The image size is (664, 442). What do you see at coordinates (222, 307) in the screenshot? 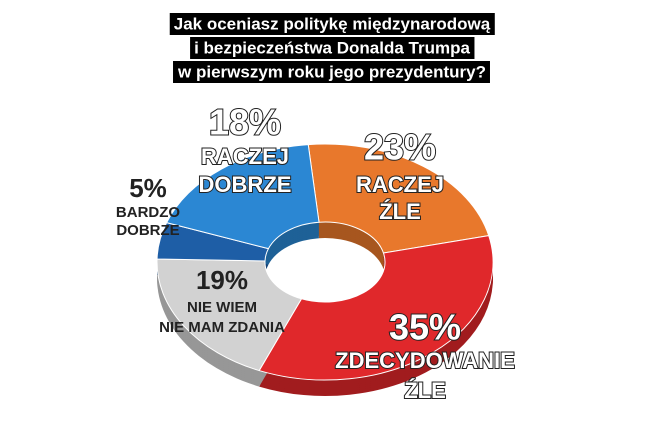
I see `category-label: NIE WIEM` at bounding box center [222, 307].